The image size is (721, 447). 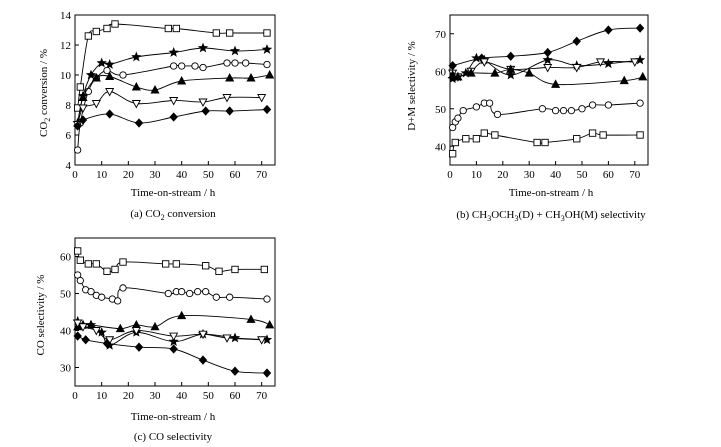 I want to click on series-triangle-down, so click(x=170, y=332).